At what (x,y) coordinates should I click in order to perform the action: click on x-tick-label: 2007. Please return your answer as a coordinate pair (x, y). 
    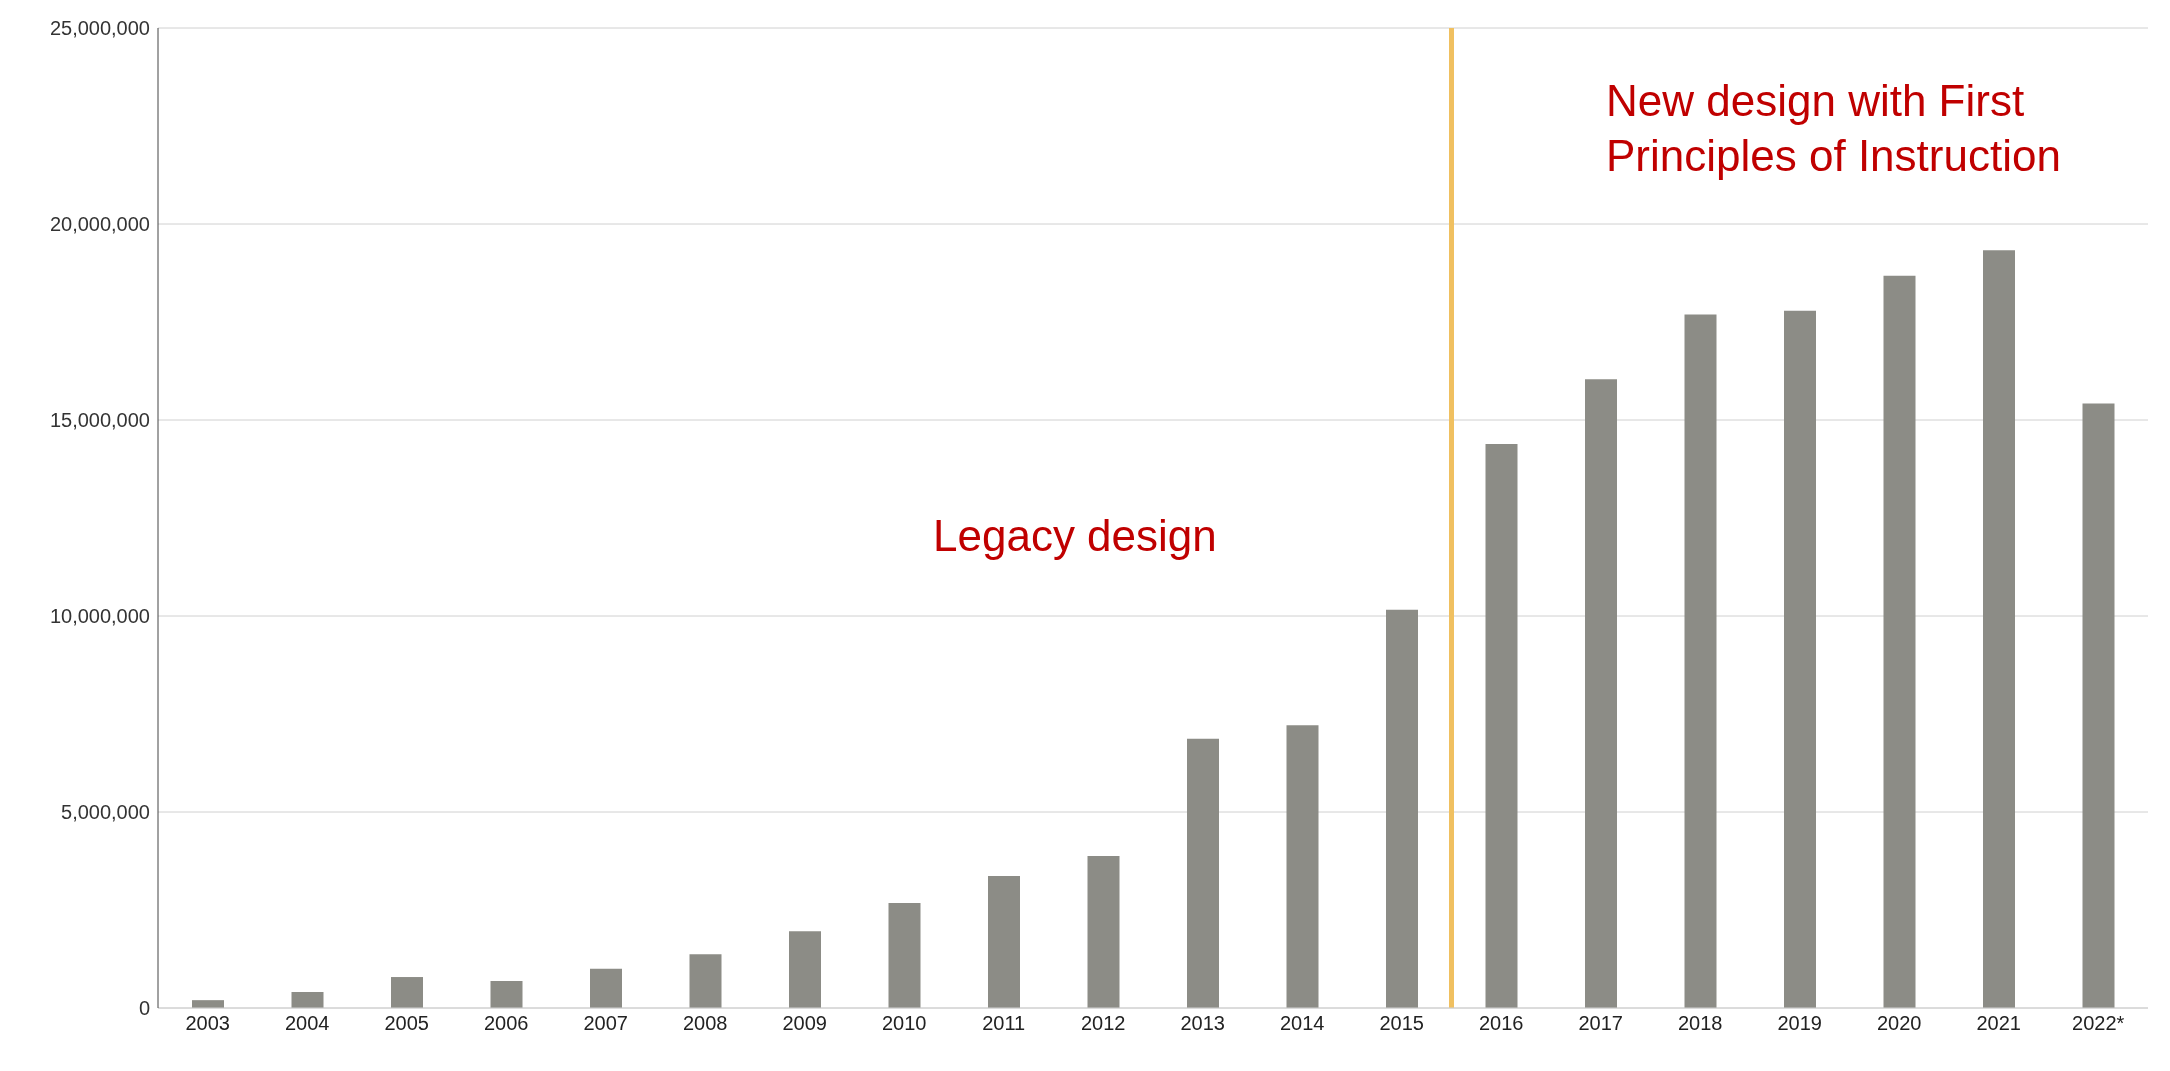
    Looking at the image, I should click on (605, 1023).